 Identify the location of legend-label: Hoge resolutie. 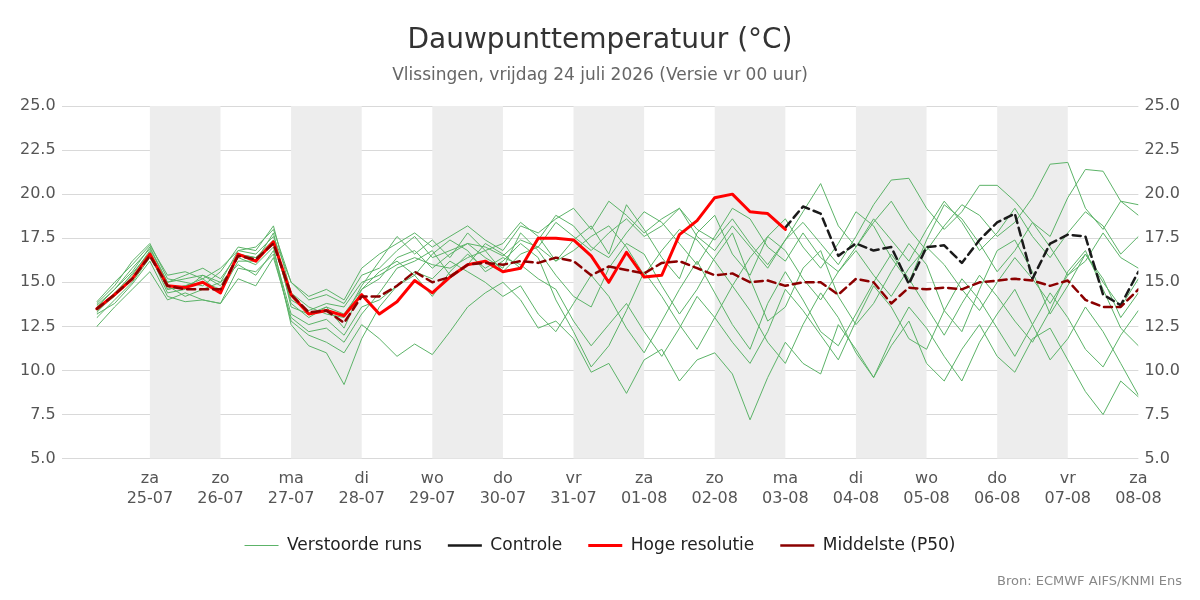
(692, 543).